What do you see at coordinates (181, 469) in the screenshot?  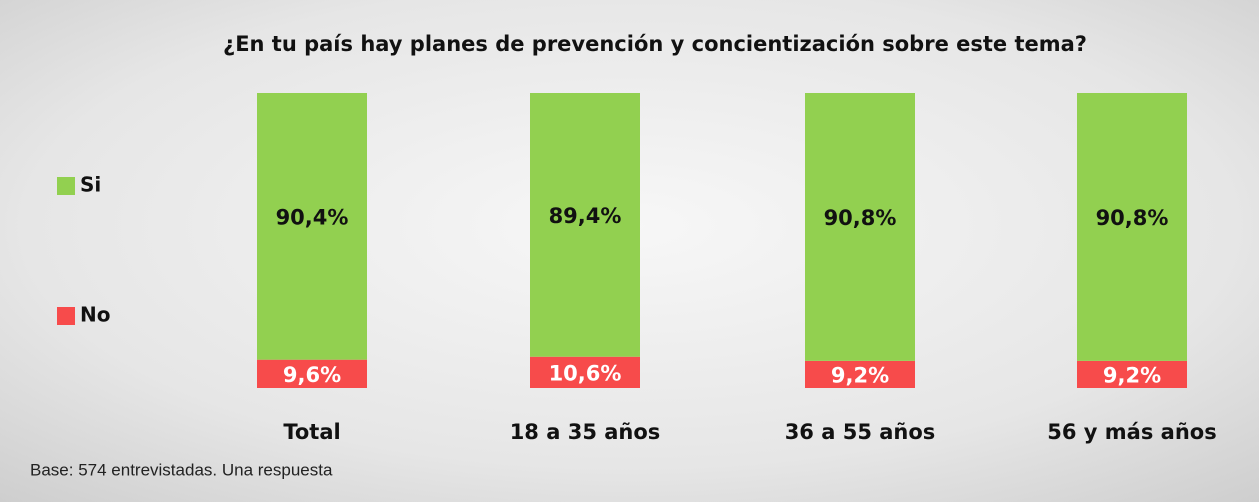 I see `footnote: Base: 574 entrevistadas. Una respuesta` at bounding box center [181, 469].